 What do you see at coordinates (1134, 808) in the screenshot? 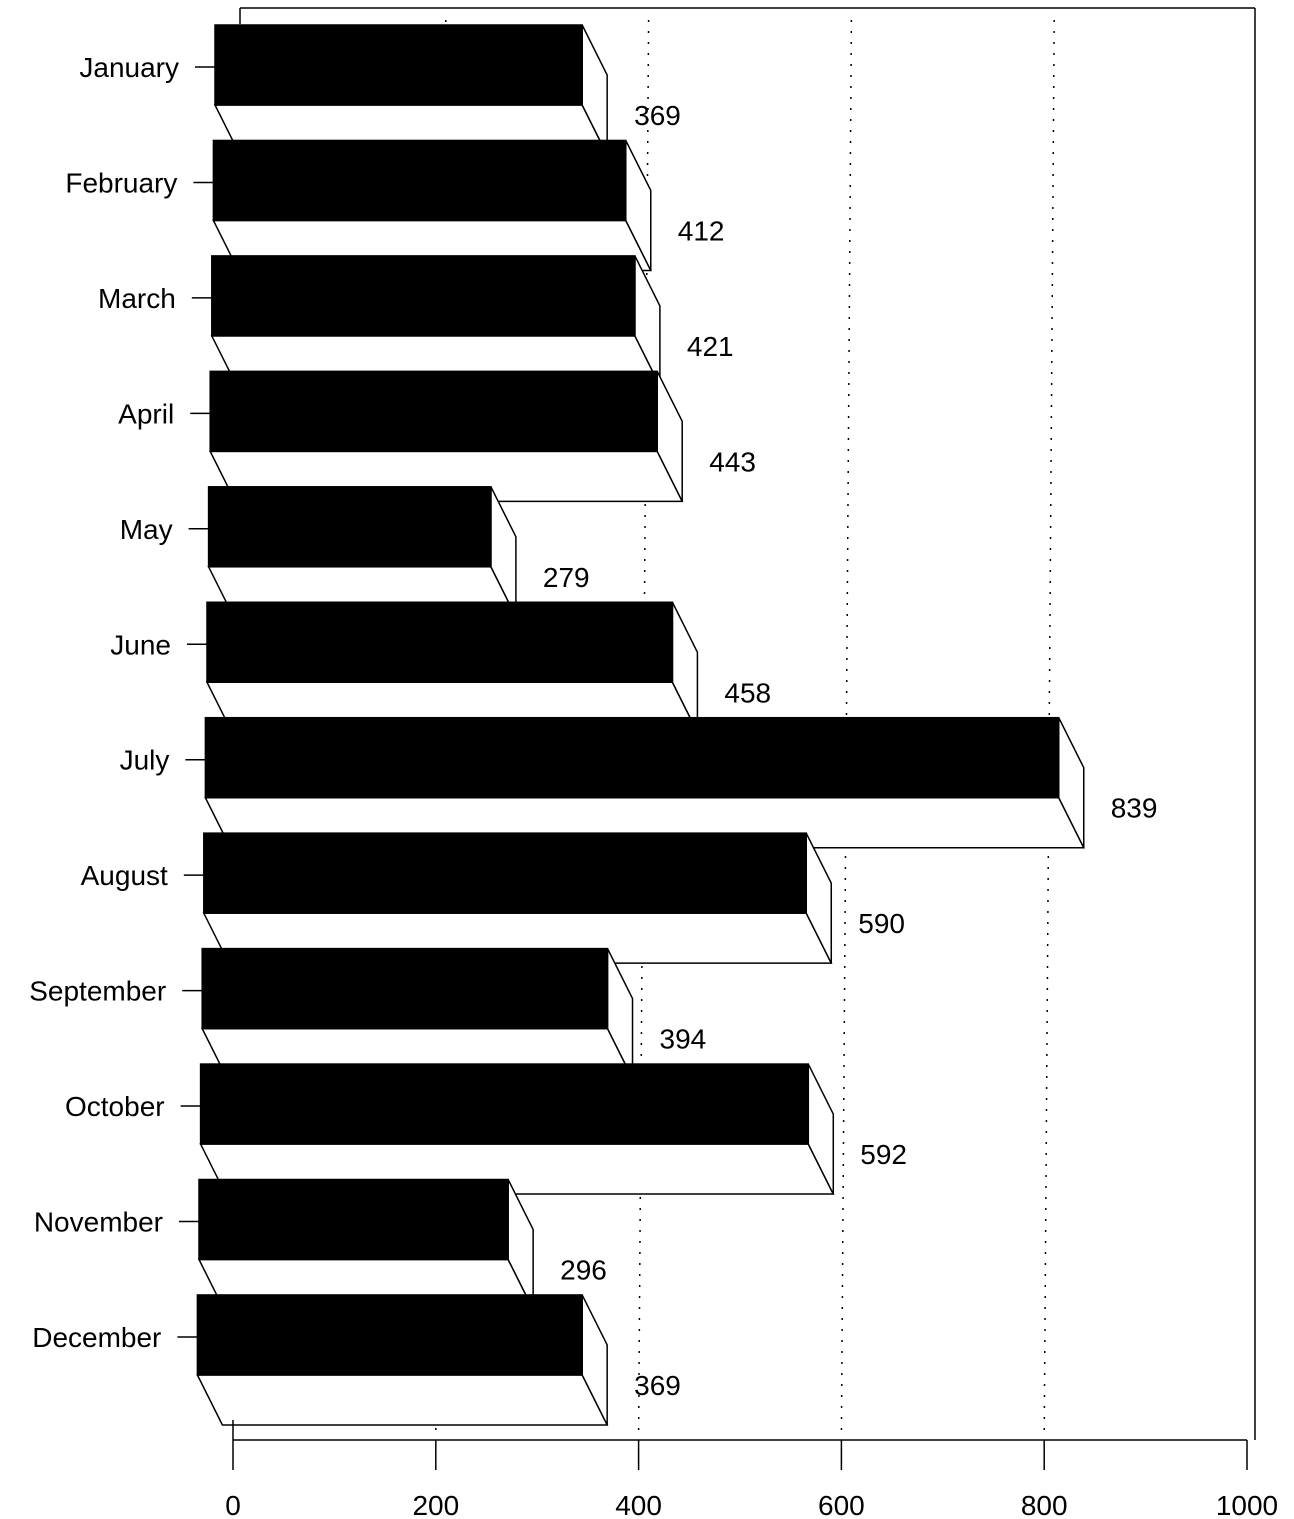
I see `data-label-july: 839` at bounding box center [1134, 808].